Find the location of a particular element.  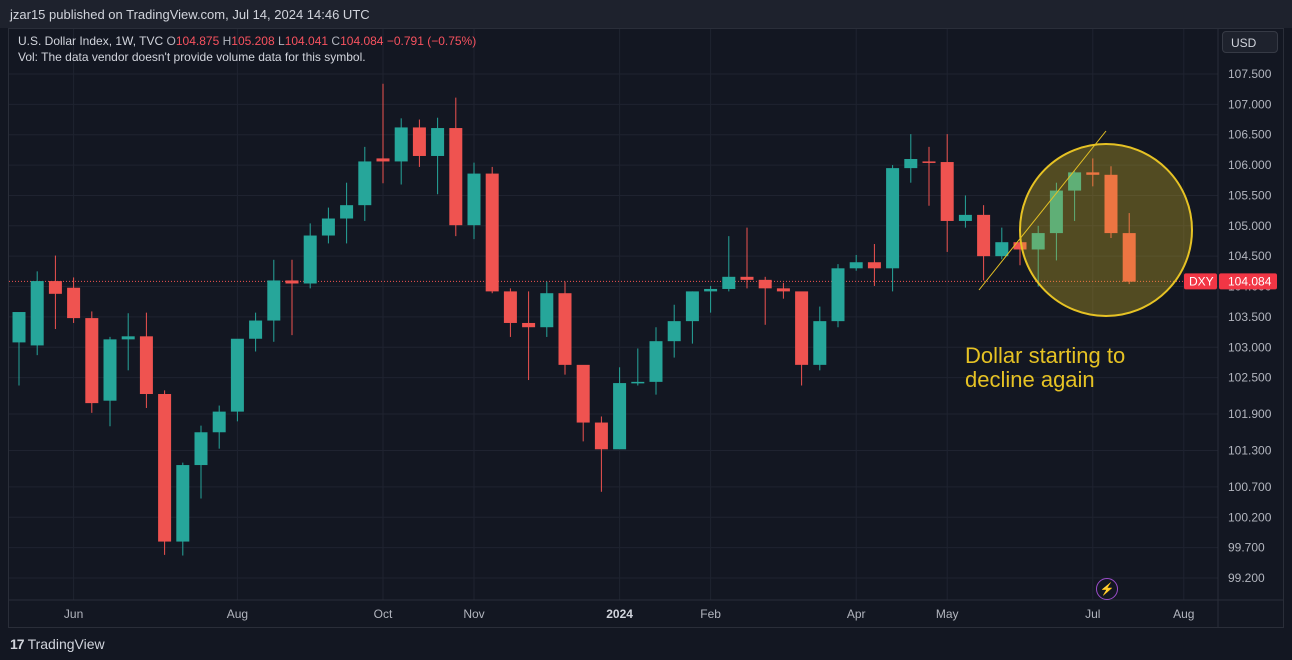

time-tick-label-3: Nov is located at coordinates (473, 614).